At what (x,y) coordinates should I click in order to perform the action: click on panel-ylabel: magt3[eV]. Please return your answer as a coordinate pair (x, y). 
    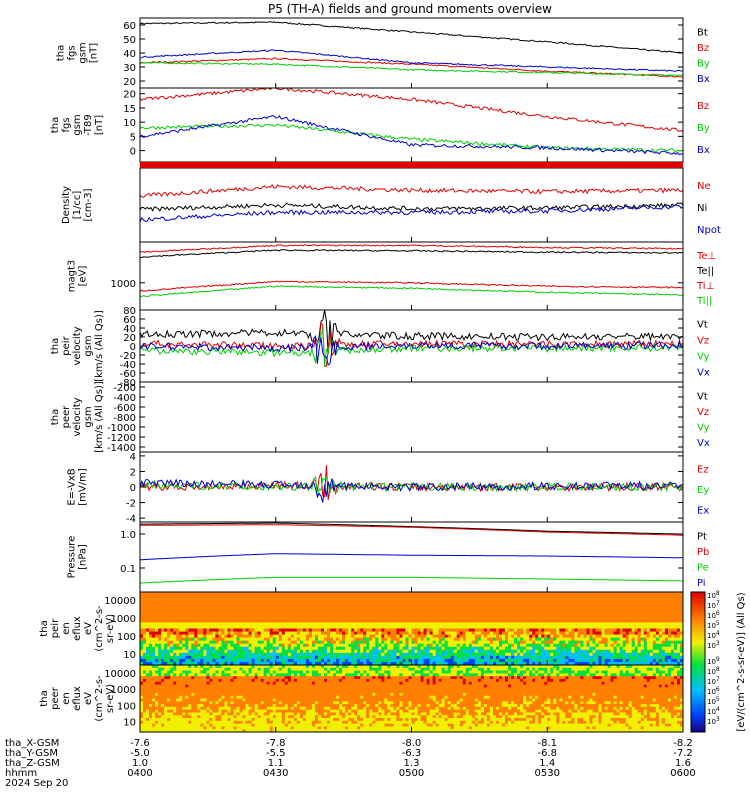
    Looking at the image, I should click on (78, 276).